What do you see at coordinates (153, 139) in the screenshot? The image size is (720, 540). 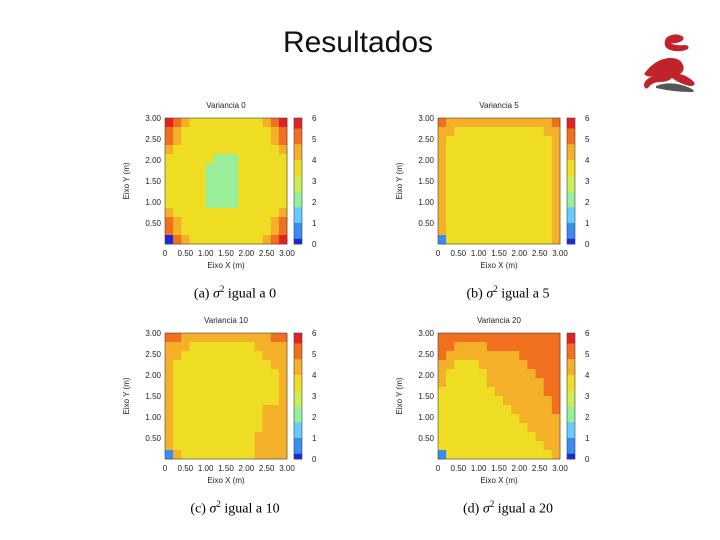 I see `y-tick-label: 2.50` at bounding box center [153, 139].